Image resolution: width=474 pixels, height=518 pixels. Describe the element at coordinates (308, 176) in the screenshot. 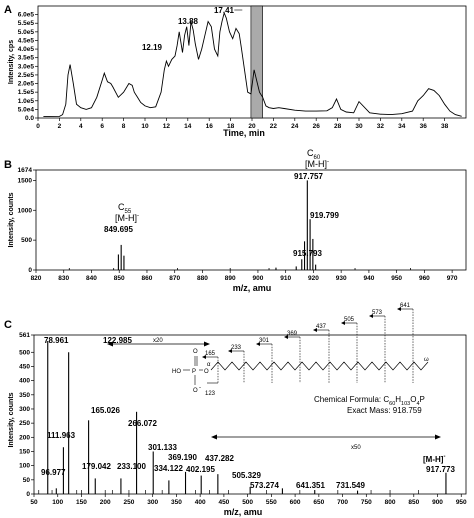

I see `c60-mz: 917.757` at that location.